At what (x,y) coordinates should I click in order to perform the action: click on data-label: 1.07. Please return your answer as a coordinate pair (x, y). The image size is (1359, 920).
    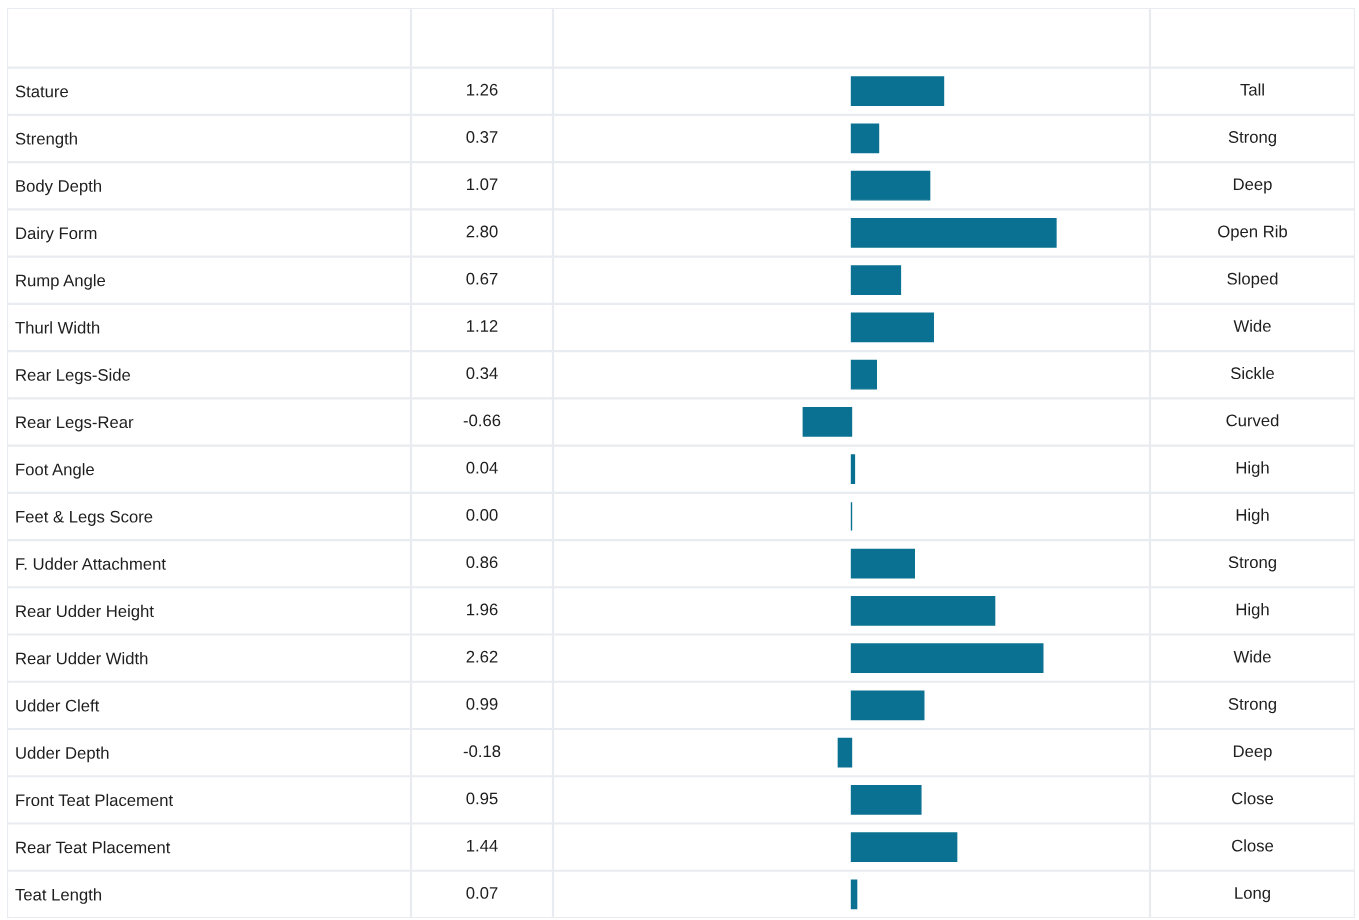
    Looking at the image, I should click on (482, 184).